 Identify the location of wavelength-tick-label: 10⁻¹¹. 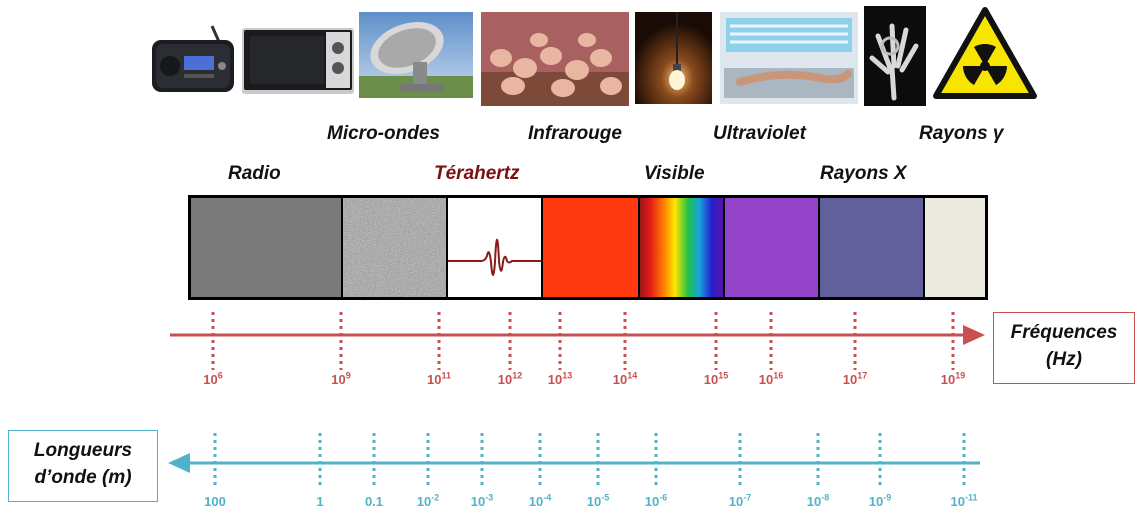
(964, 500).